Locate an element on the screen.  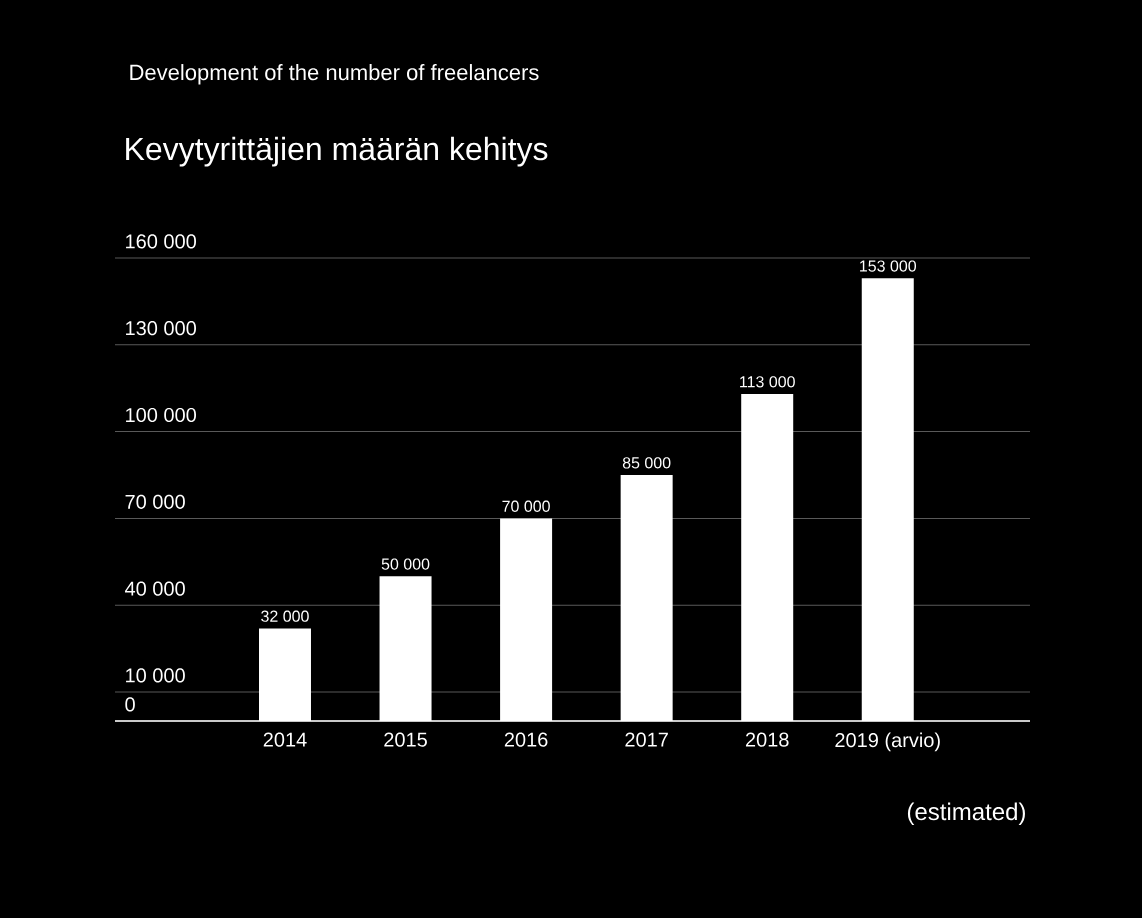
text: (estimated) is located at coordinates (966, 813).